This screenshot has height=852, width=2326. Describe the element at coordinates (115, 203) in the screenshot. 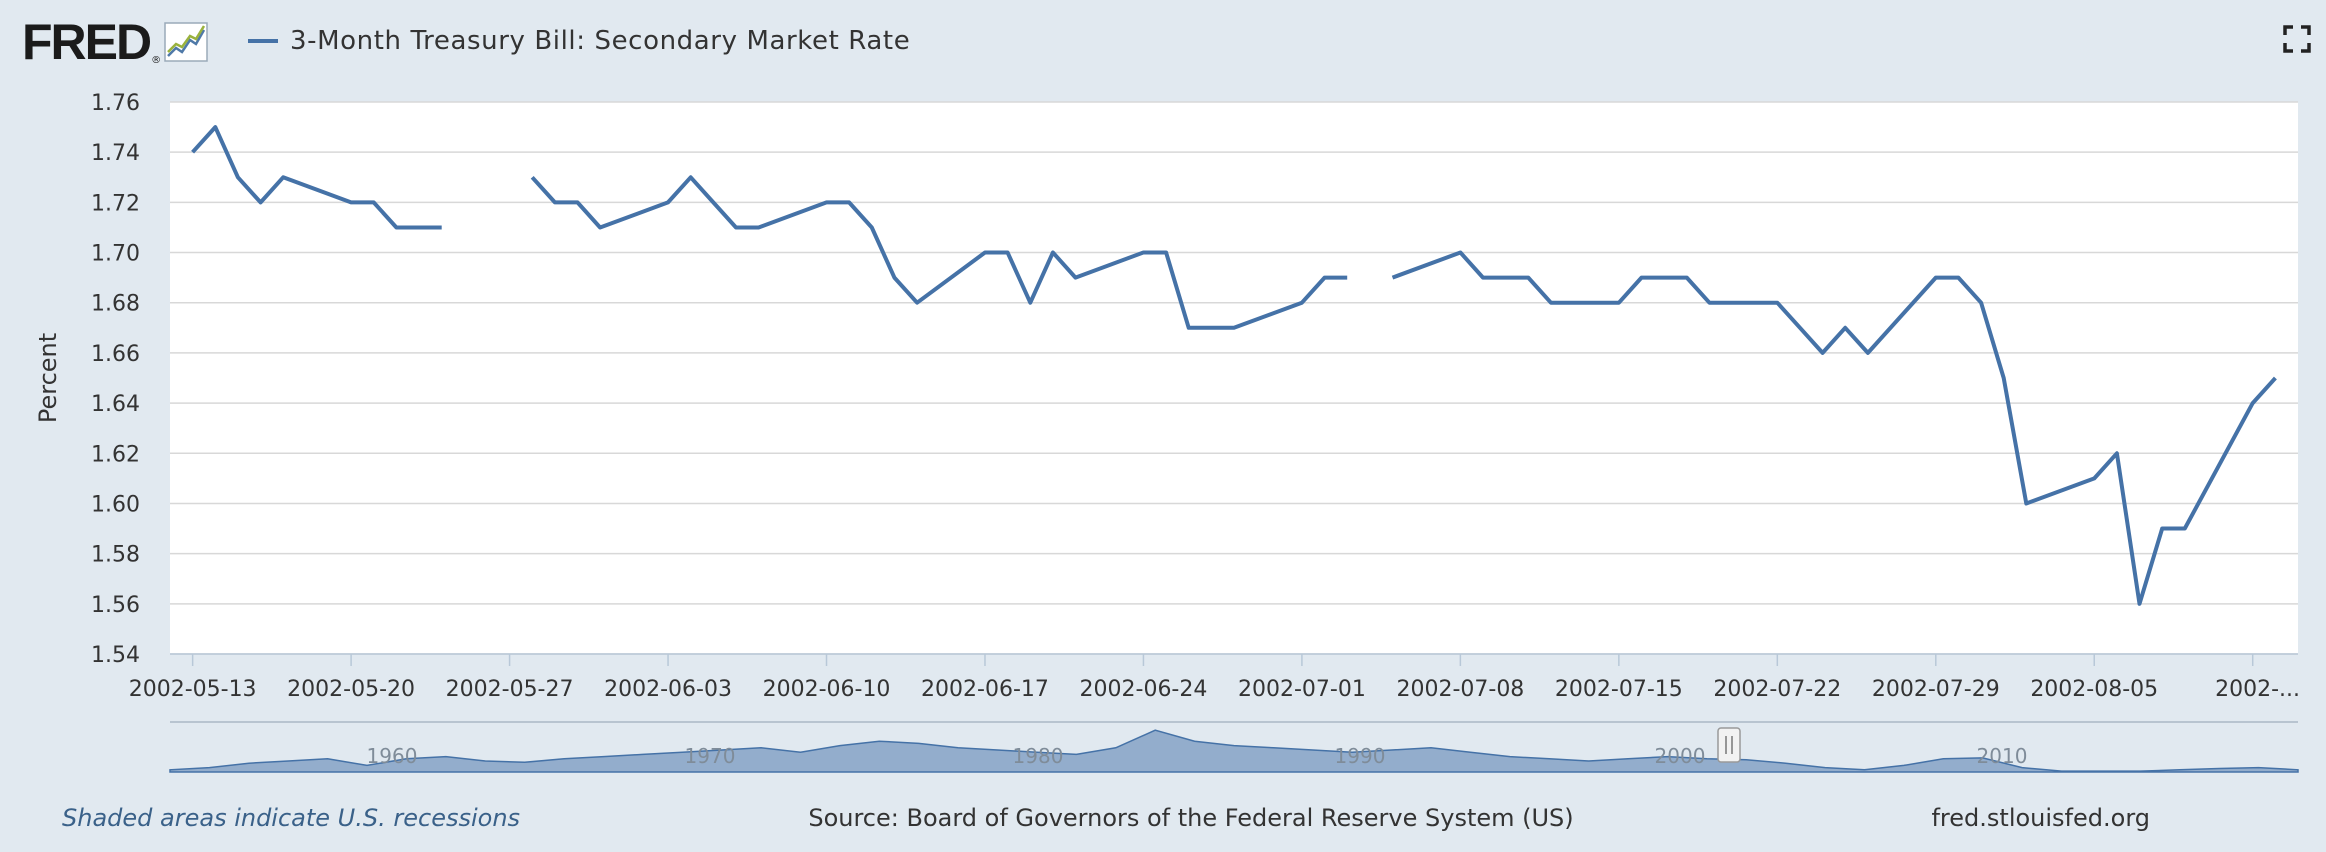

I see `y-tick-label: 1.72` at that location.